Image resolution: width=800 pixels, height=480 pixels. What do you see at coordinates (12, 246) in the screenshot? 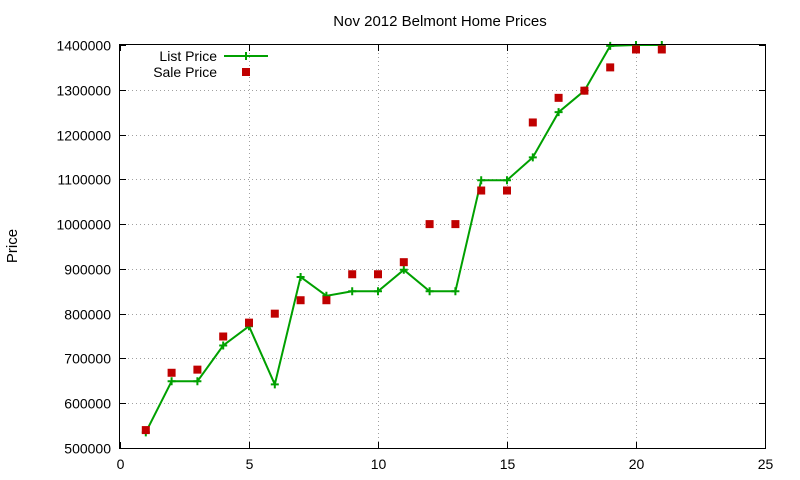
I see `y-axis-label: Price` at bounding box center [12, 246].